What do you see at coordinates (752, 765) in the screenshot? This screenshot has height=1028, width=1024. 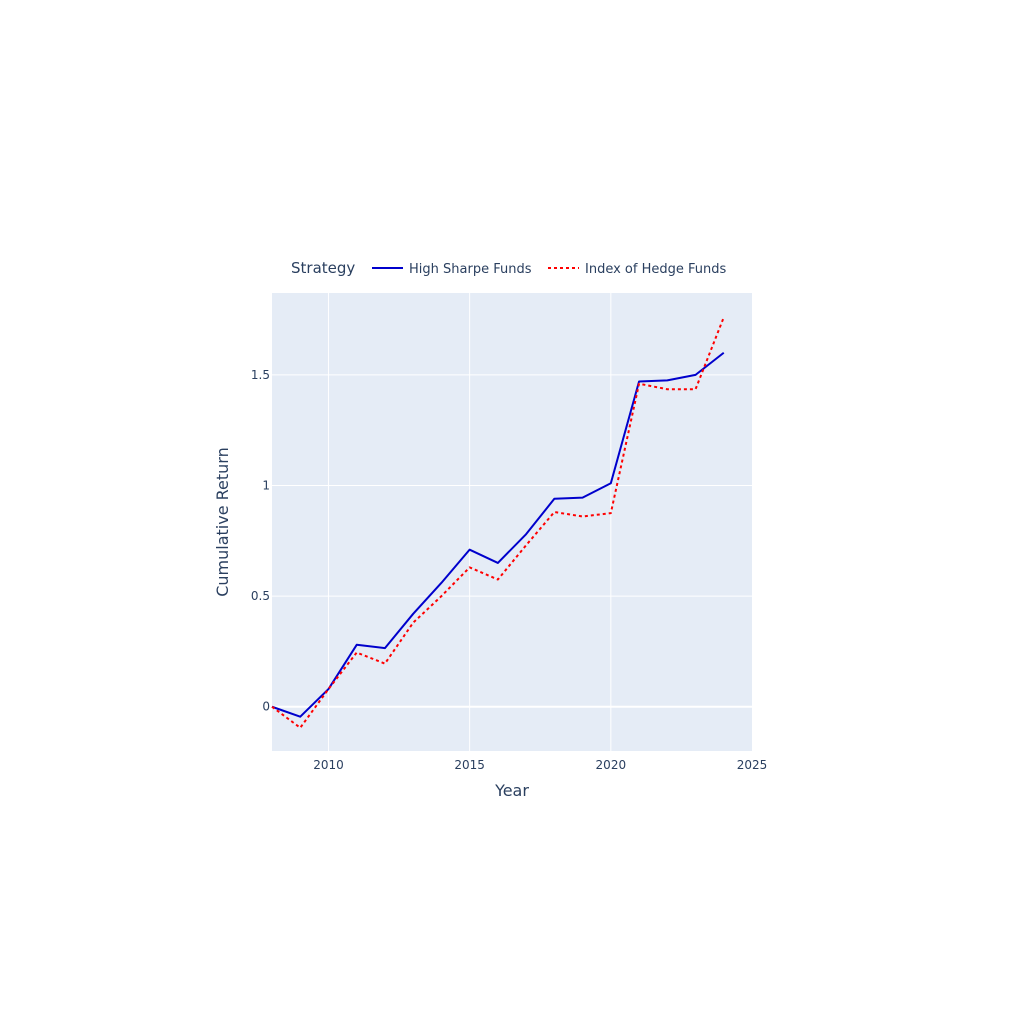 I see `x-tick-label: 2025` at bounding box center [752, 765].